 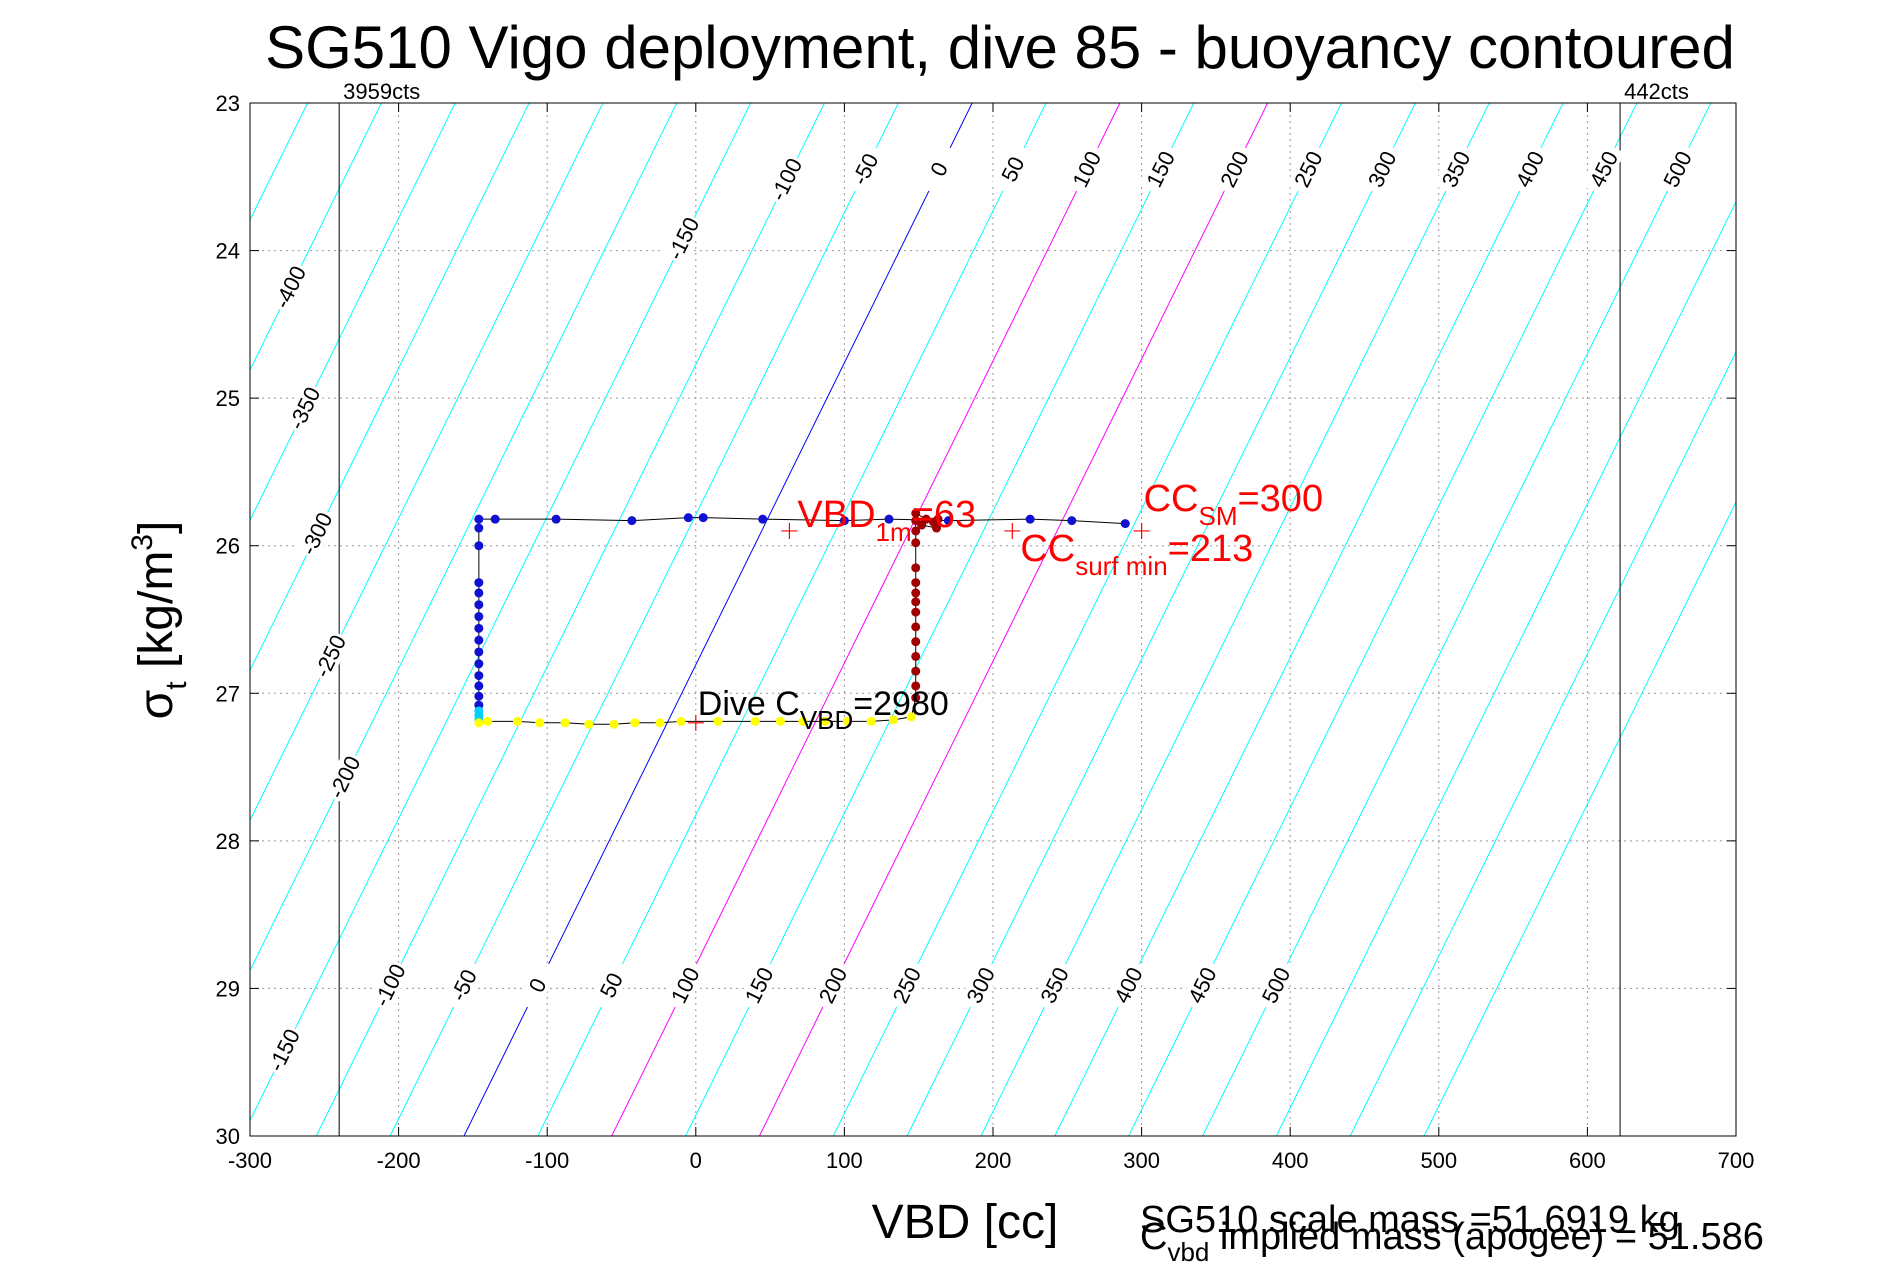 What do you see at coordinates (228, 103) in the screenshot?
I see `y-tick-label: 23` at bounding box center [228, 103].